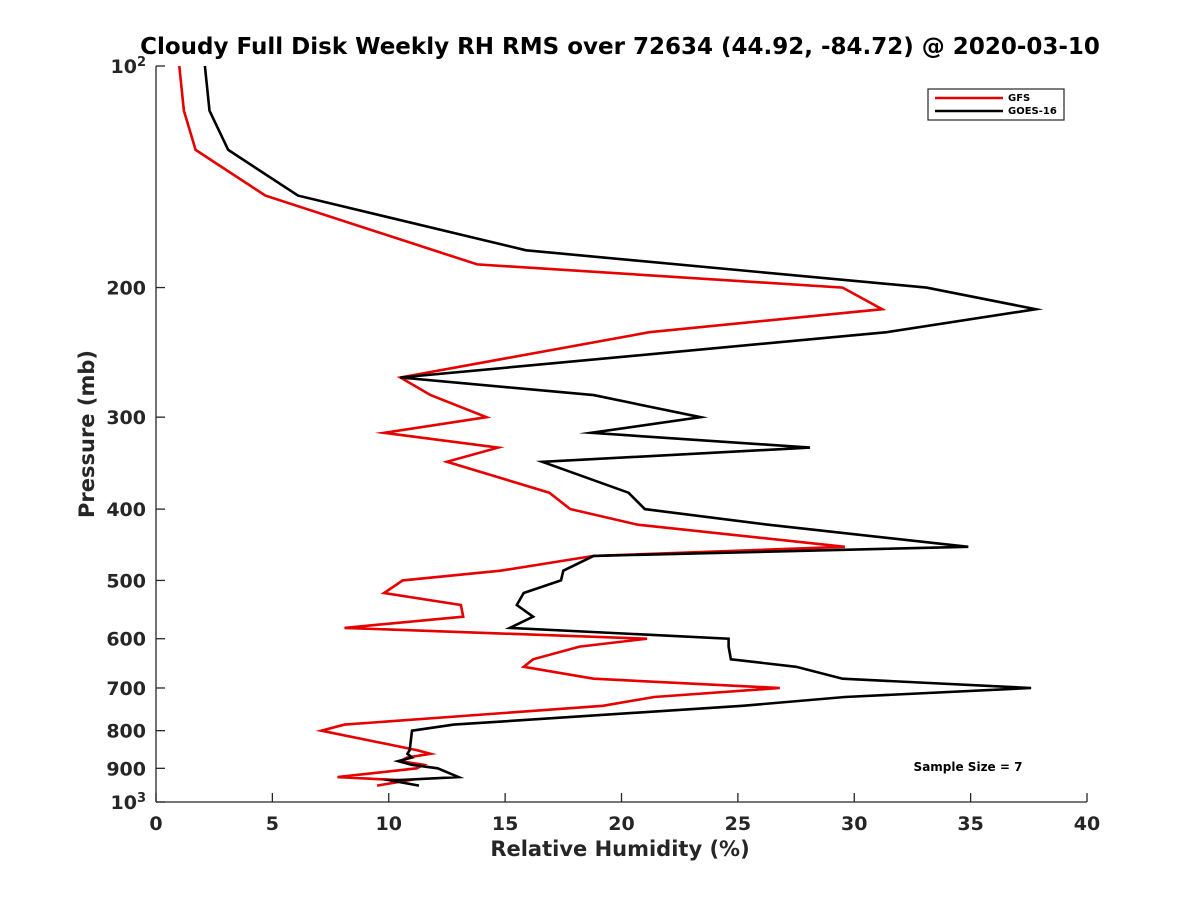  Describe the element at coordinates (126, 769) in the screenshot. I see `y-tick-label: 900` at that location.